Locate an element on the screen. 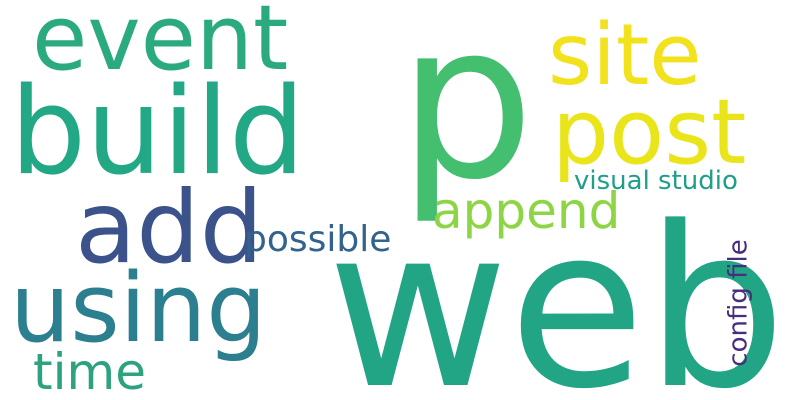 The image size is (800, 400). word-append: append is located at coordinates (526, 211).